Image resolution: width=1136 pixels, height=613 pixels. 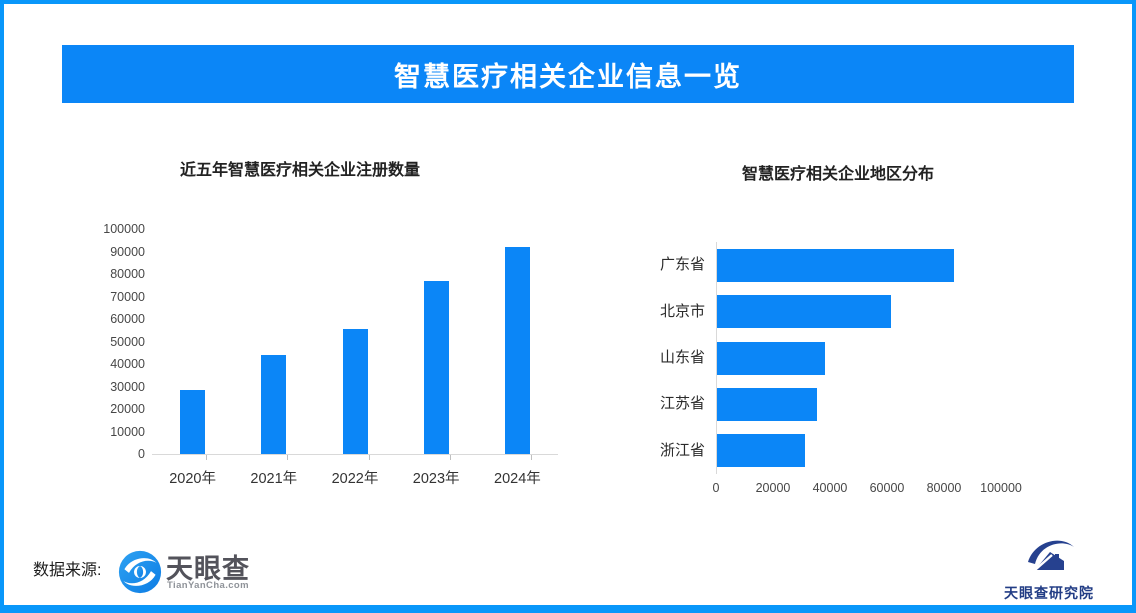 I want to click on y-axis-tick-label: 80000, so click(x=127, y=274).